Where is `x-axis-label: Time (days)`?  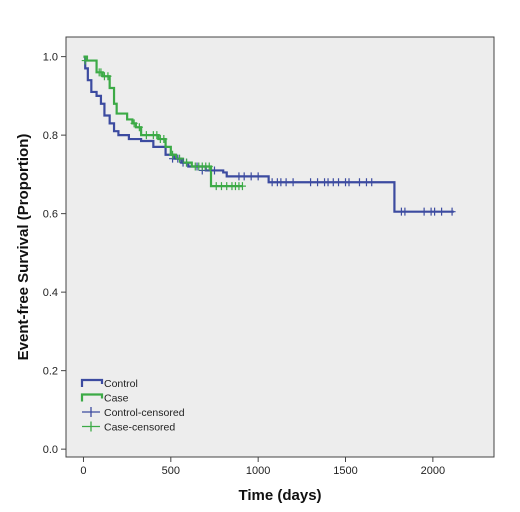
x-axis-label: Time (days) is located at coordinates (279, 495).